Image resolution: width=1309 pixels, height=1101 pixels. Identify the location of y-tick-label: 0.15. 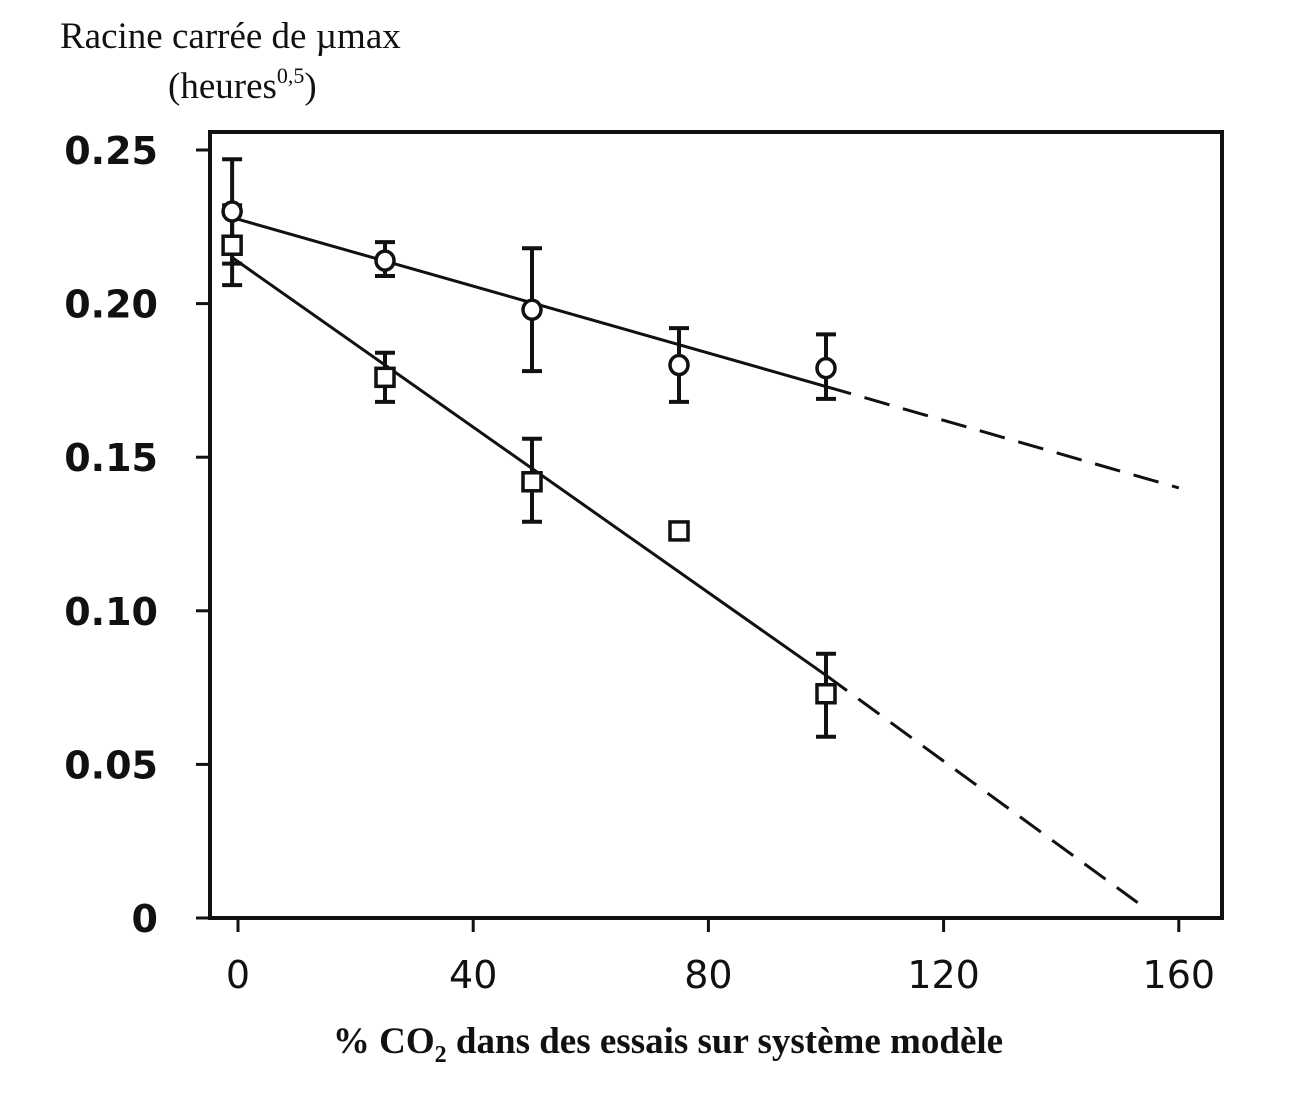
(111, 458).